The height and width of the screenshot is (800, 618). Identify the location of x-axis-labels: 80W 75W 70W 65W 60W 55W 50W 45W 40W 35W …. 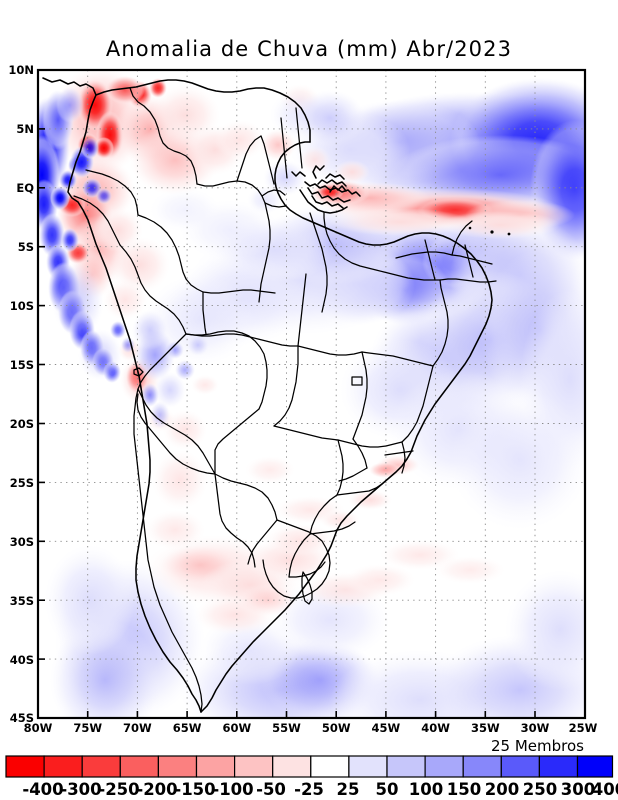
(311, 728).